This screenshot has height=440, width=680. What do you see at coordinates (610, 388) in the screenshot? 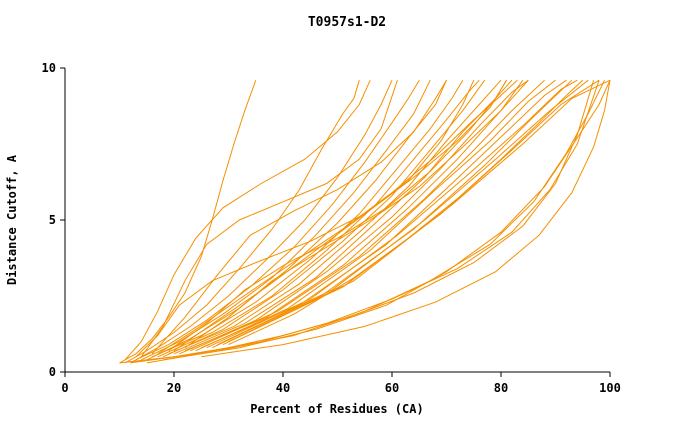
I see `tick-label: 100` at bounding box center [610, 388].